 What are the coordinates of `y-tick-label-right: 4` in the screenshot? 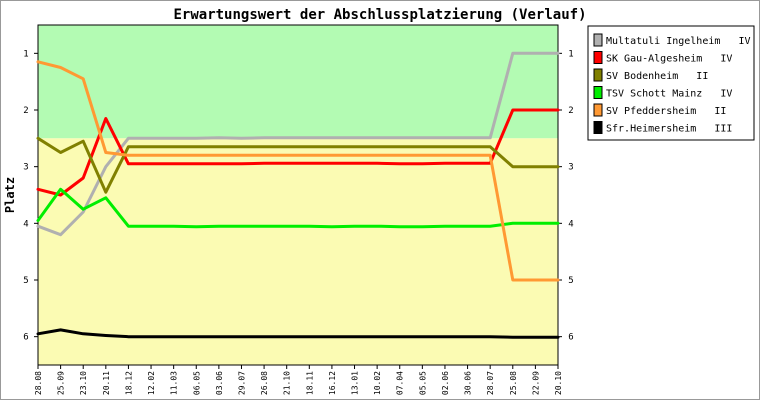 It's located at (570, 224).